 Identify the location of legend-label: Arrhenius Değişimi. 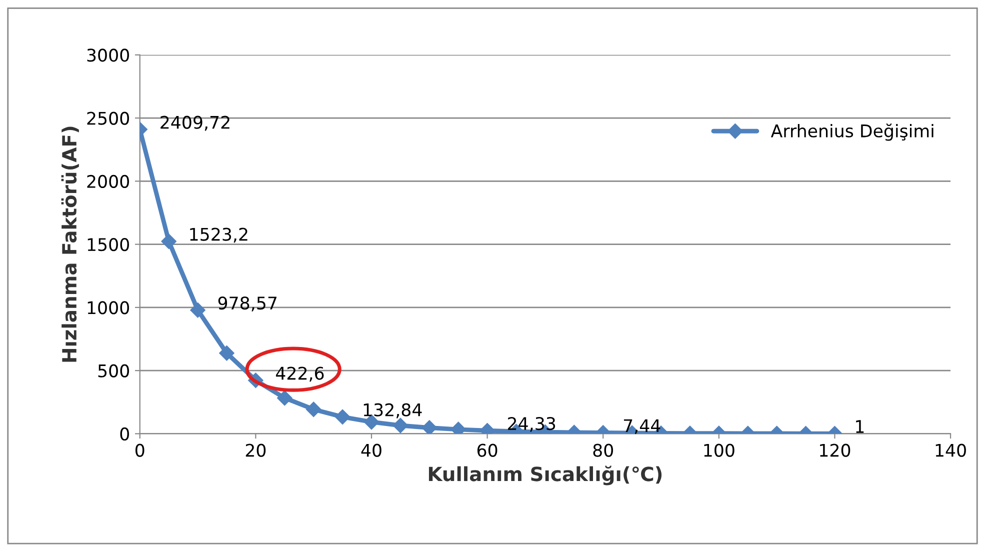
(852, 132).